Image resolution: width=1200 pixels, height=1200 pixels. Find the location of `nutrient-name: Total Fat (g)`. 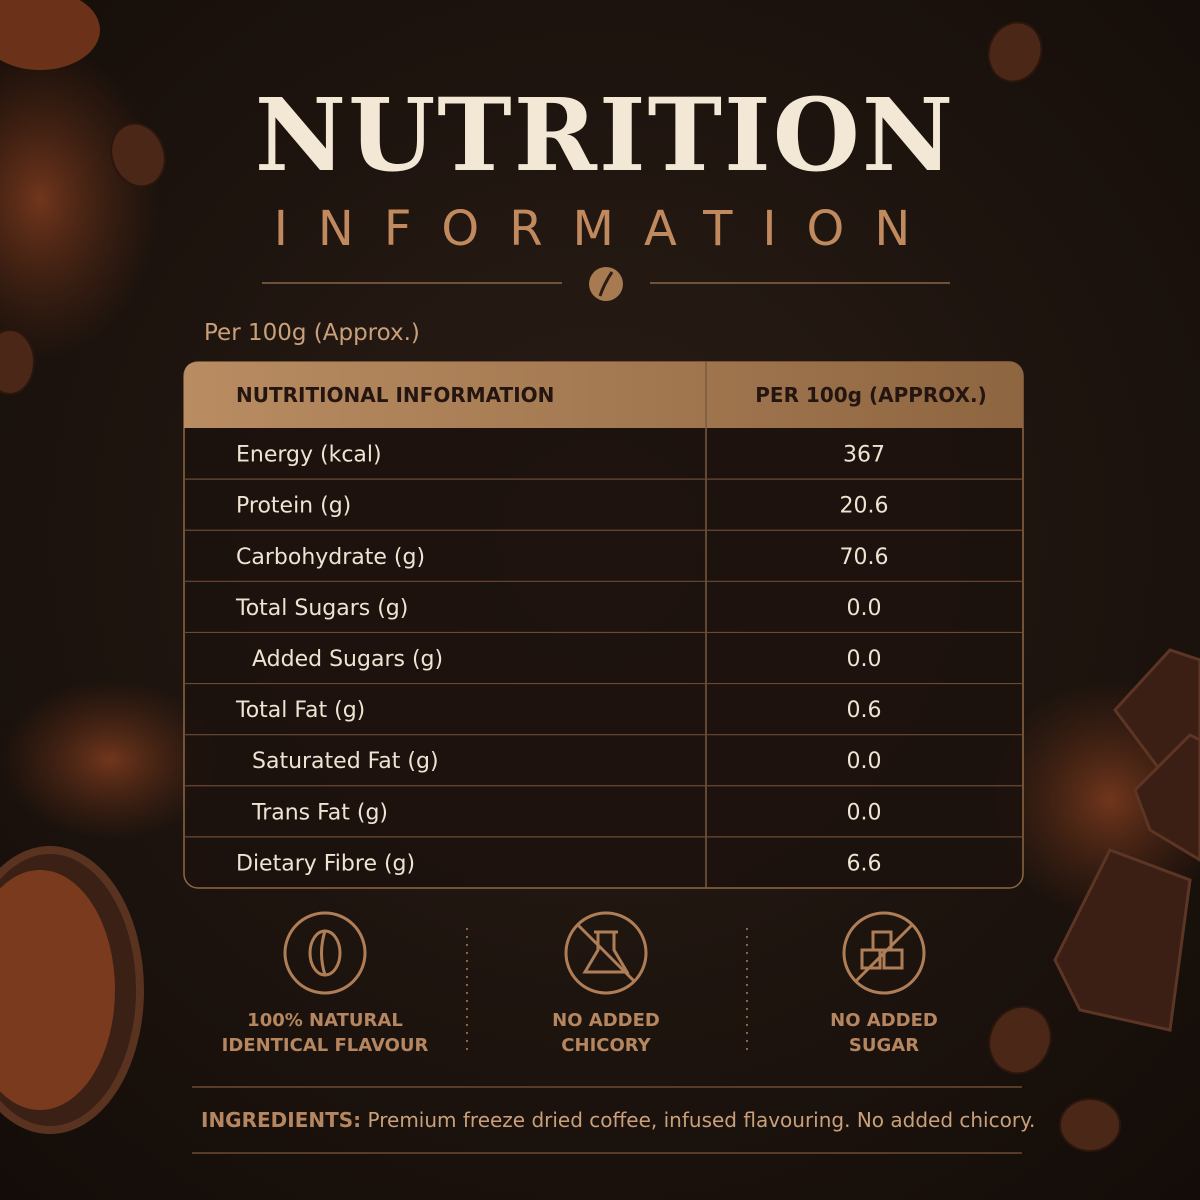

nutrient-name: Total Fat (g) is located at coordinates (300, 710).